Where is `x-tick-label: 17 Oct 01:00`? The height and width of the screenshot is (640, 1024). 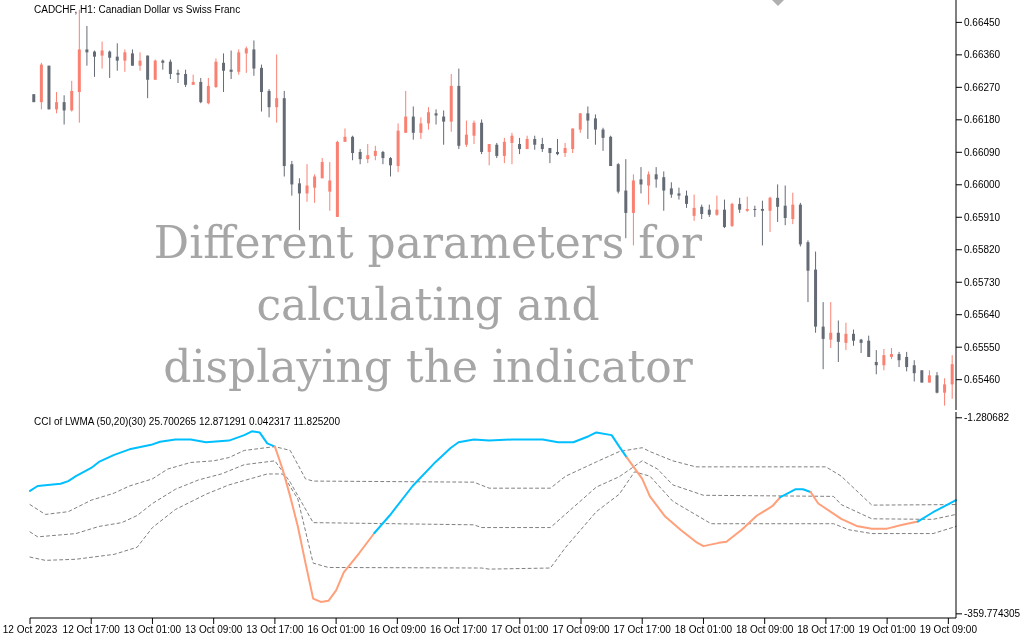 x-tick-label: 17 Oct 01:00 is located at coordinates (520, 630).